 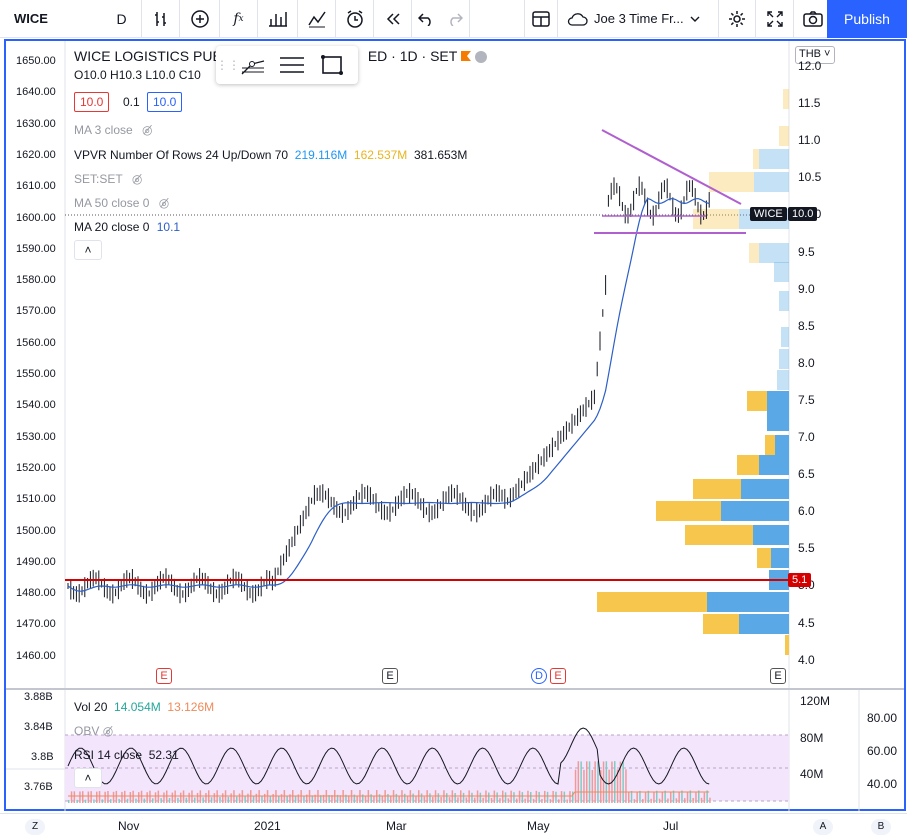 What do you see at coordinates (292, 65) in the screenshot?
I see `line-style-icon` at bounding box center [292, 65].